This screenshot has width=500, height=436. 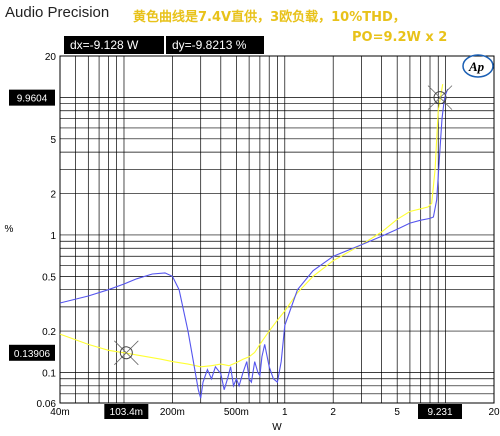 What do you see at coordinates (114, 45) in the screenshot?
I see `dx-readout: dx=-9.128 W` at bounding box center [114, 45].